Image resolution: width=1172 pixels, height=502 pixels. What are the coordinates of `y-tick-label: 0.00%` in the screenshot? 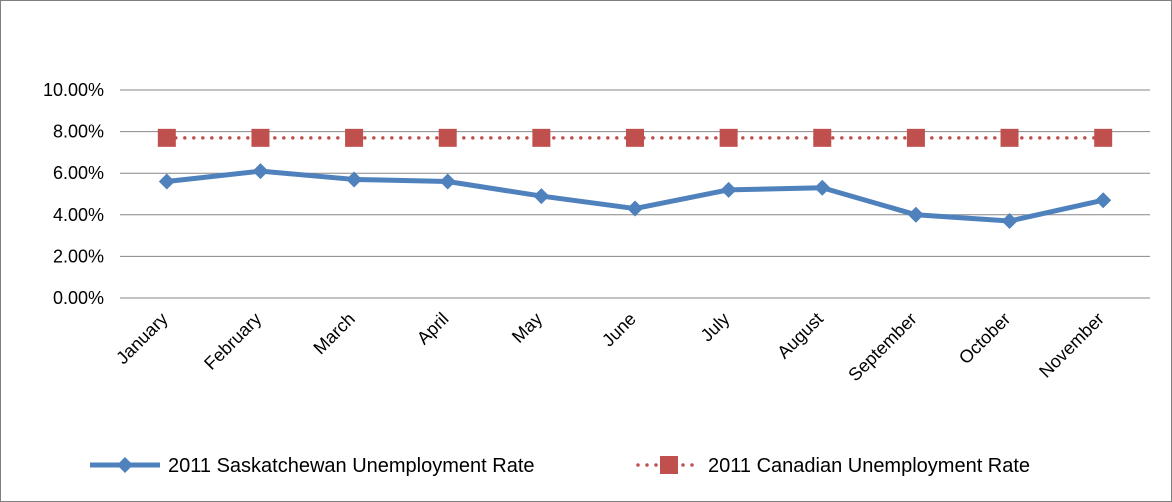 It's located at (78, 298).